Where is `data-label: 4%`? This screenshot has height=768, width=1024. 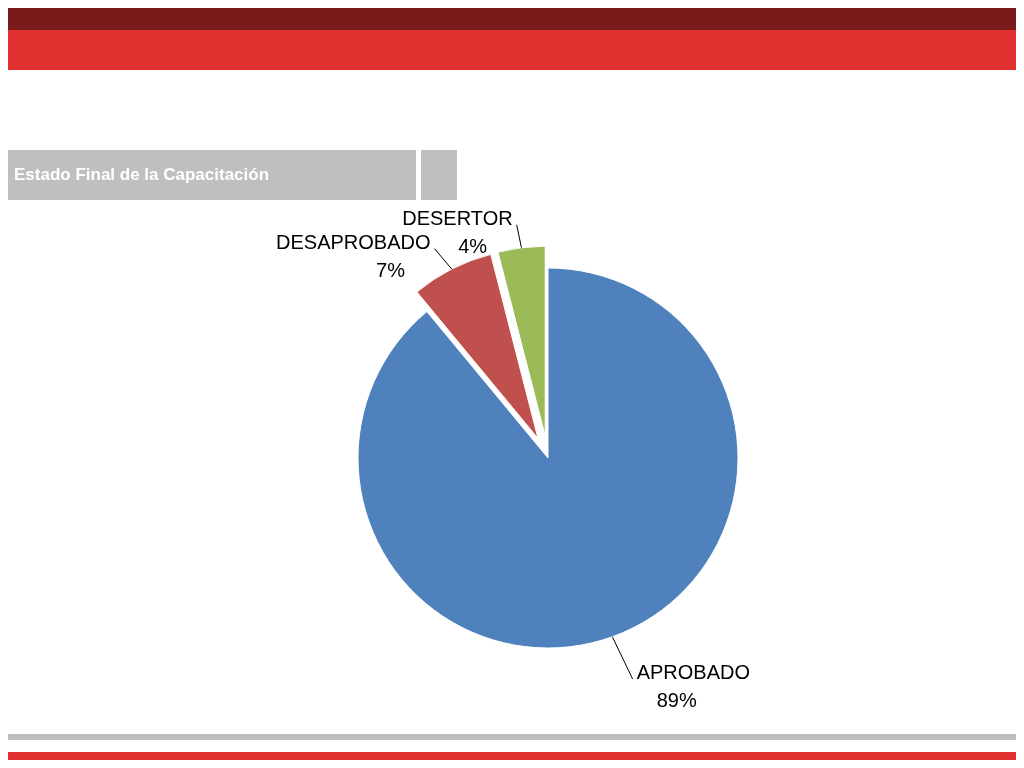
data-label: 4% is located at coordinates (473, 245).